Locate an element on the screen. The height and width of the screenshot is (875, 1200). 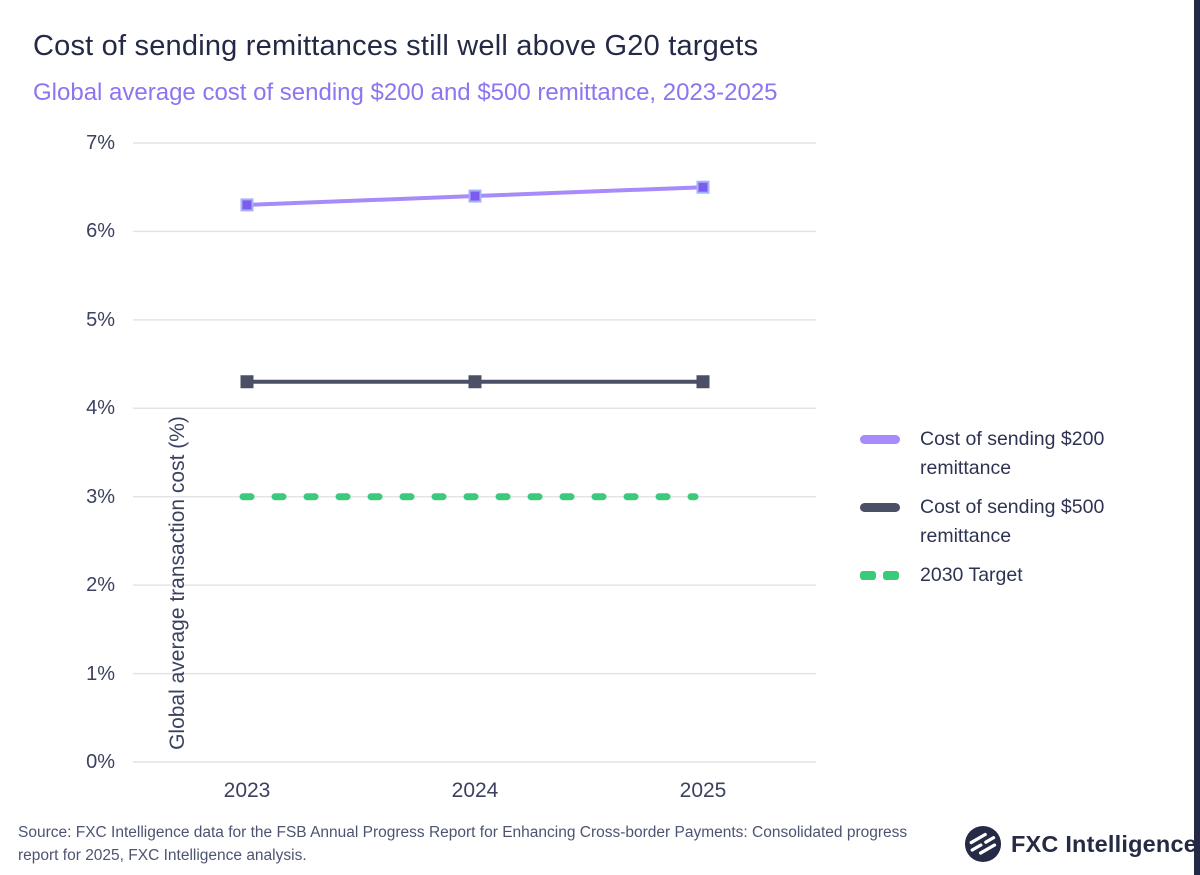
logo-text: FXC Intelligence is located at coordinates (1104, 843).